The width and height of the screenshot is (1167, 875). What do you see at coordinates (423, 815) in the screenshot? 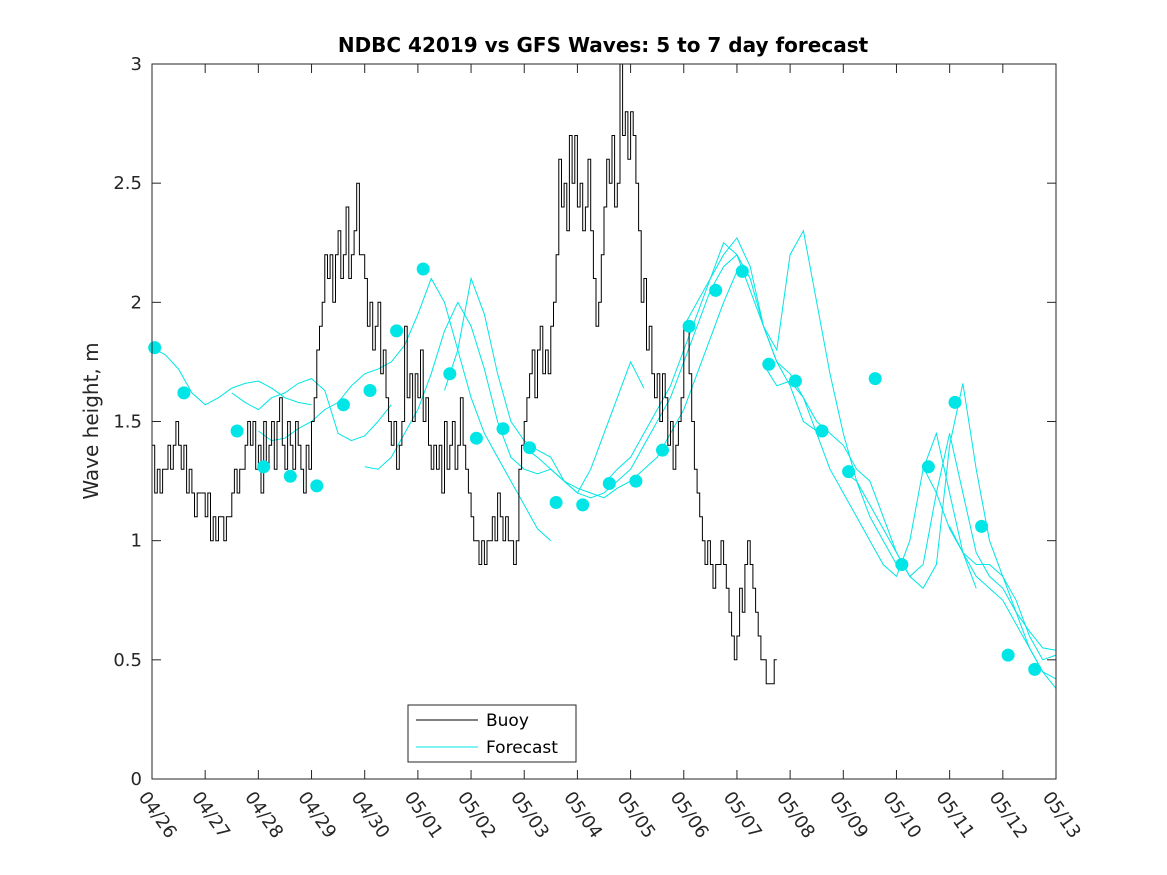
I see `x-tick-label: 05/01` at bounding box center [423, 815].